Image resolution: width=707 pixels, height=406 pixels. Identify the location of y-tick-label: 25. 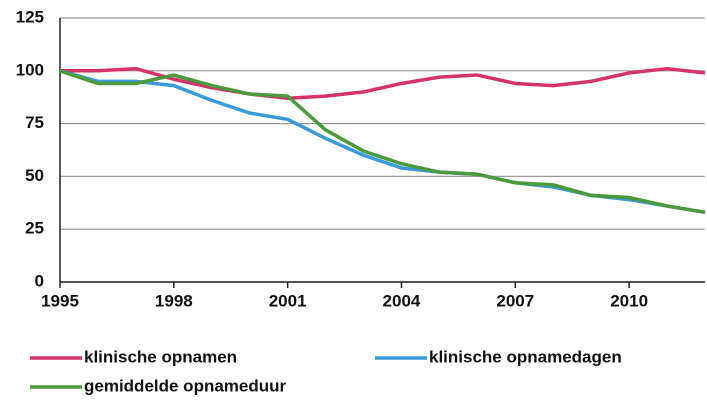
(34, 228).